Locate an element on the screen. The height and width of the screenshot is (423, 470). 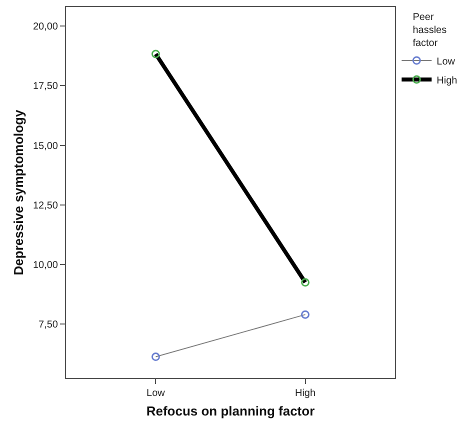
legend-title: Peer hassles factor is located at coordinates (429, 30).